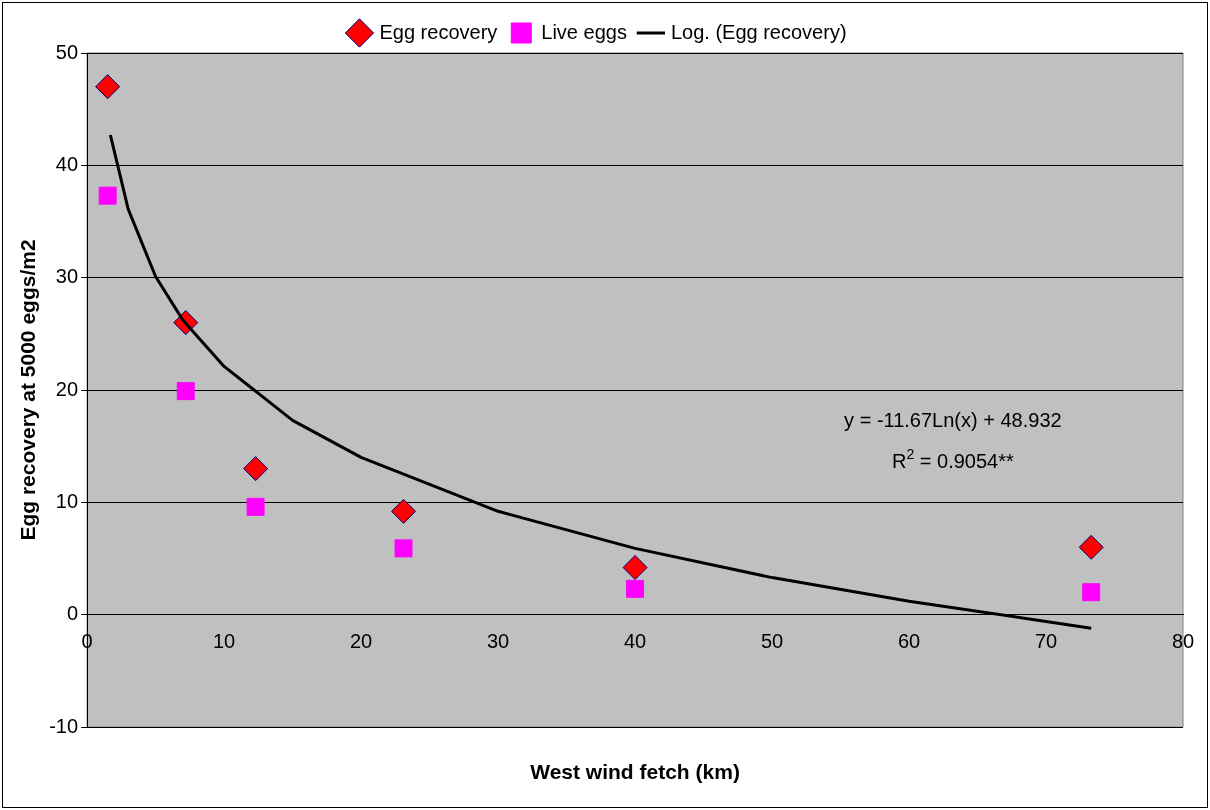 This screenshot has height=810, width=1210. I want to click on y-tick-label: 30, so click(67, 276).